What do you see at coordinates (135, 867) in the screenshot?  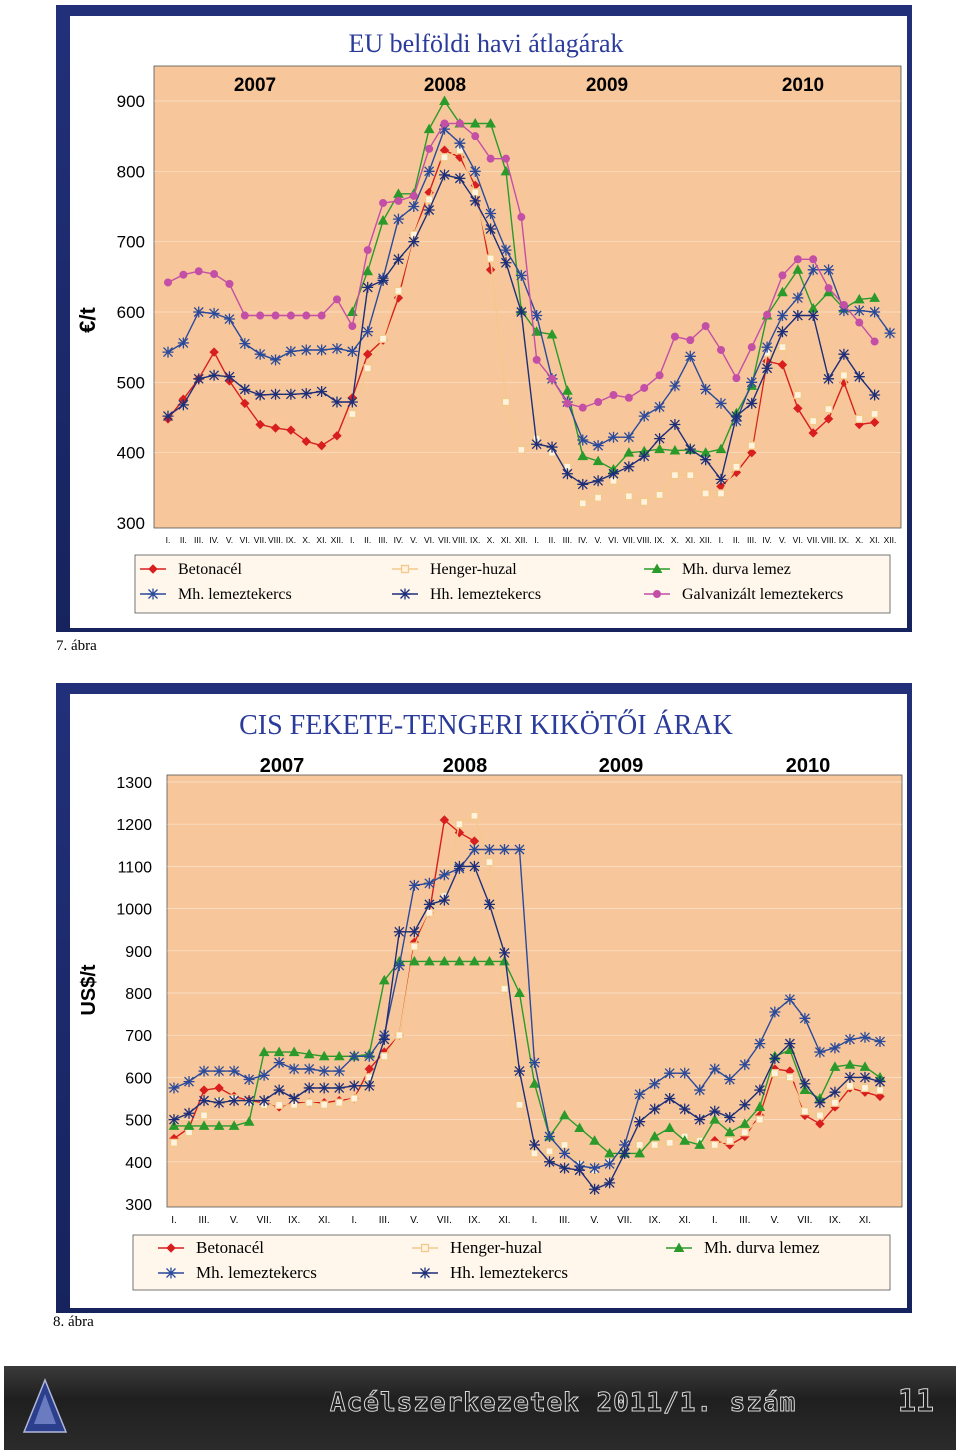 I see `y-tick-label: 1100` at bounding box center [135, 867].